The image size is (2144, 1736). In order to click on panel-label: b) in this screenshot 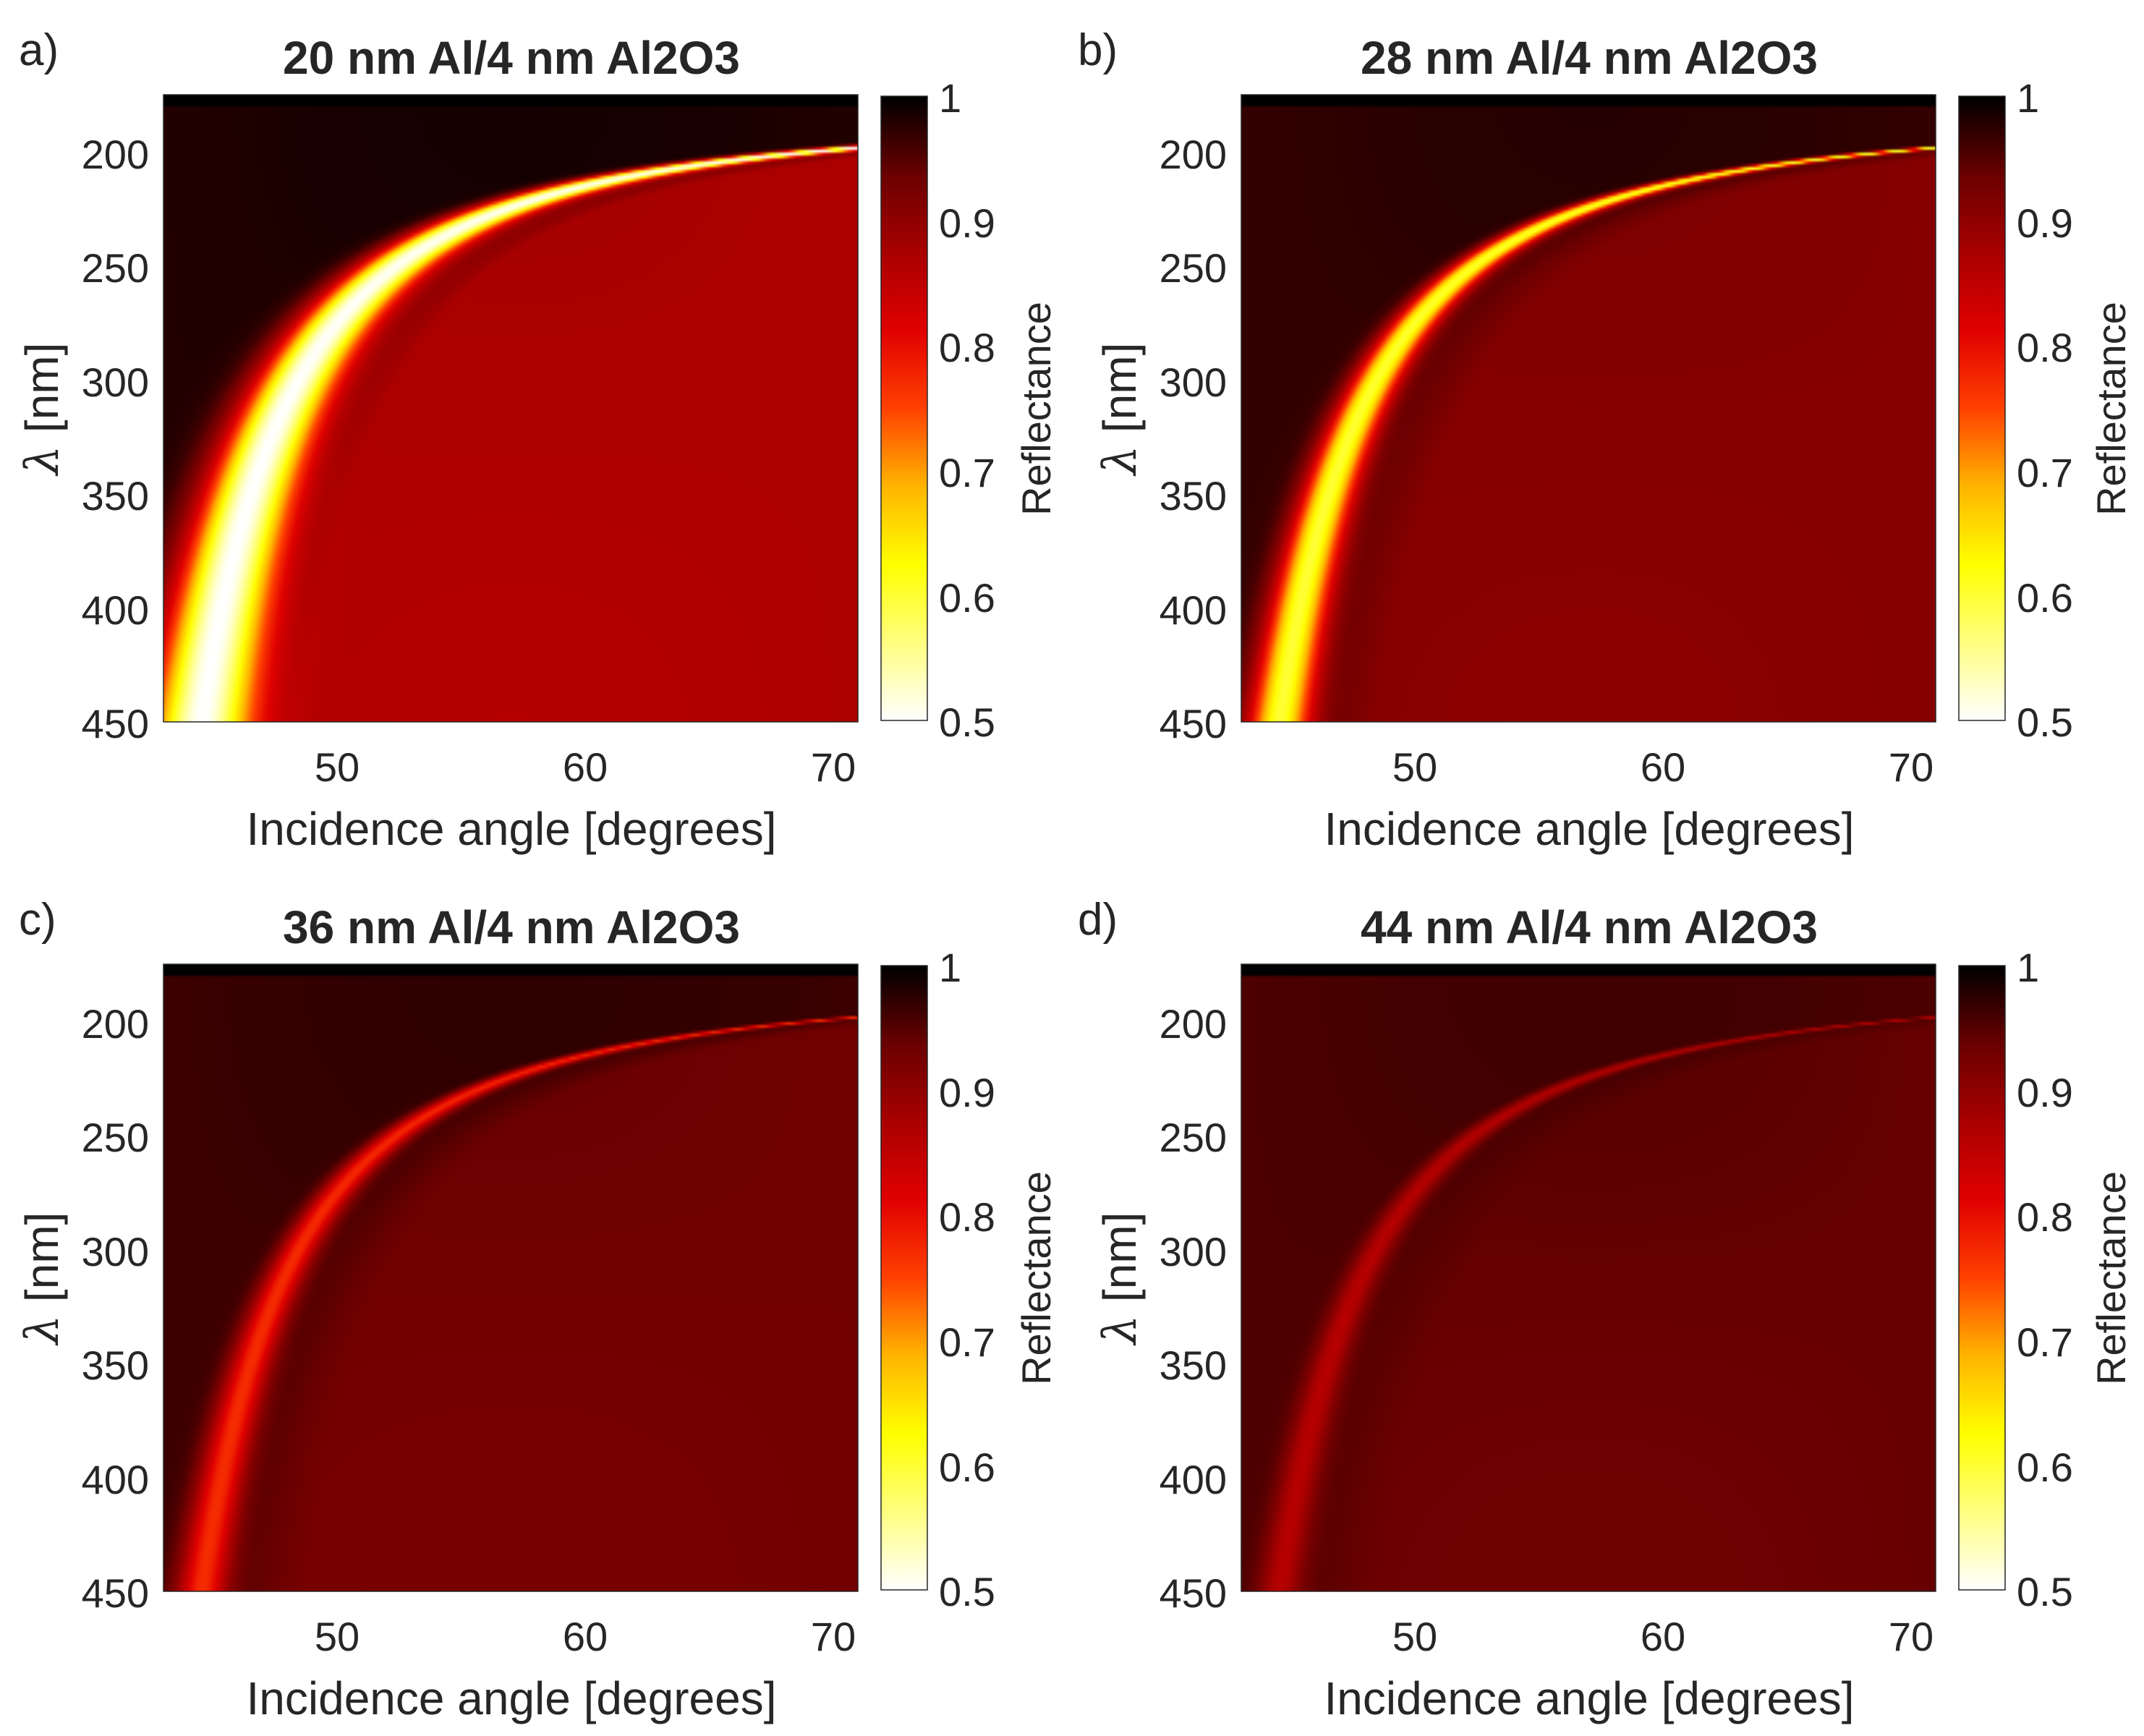, I will do `click(1098, 50)`.